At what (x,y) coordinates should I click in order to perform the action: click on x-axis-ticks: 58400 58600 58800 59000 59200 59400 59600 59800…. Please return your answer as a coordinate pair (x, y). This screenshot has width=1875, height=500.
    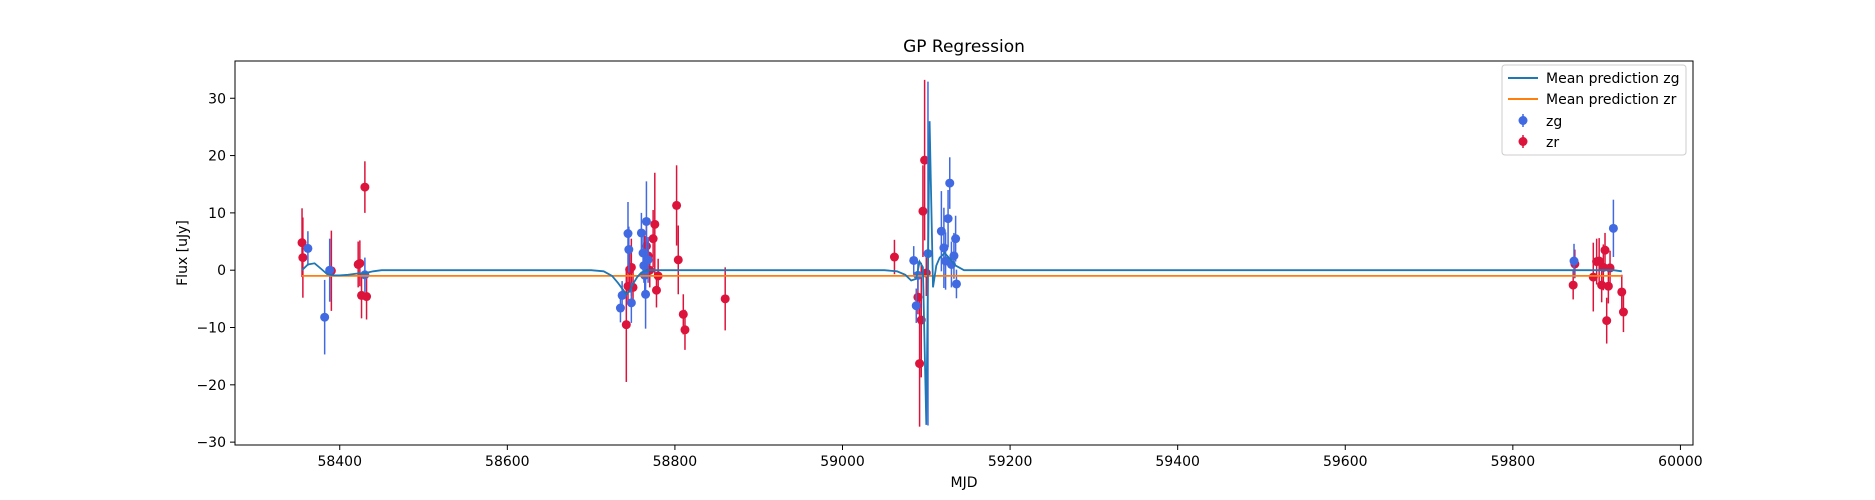
    Looking at the image, I should click on (1010, 457).